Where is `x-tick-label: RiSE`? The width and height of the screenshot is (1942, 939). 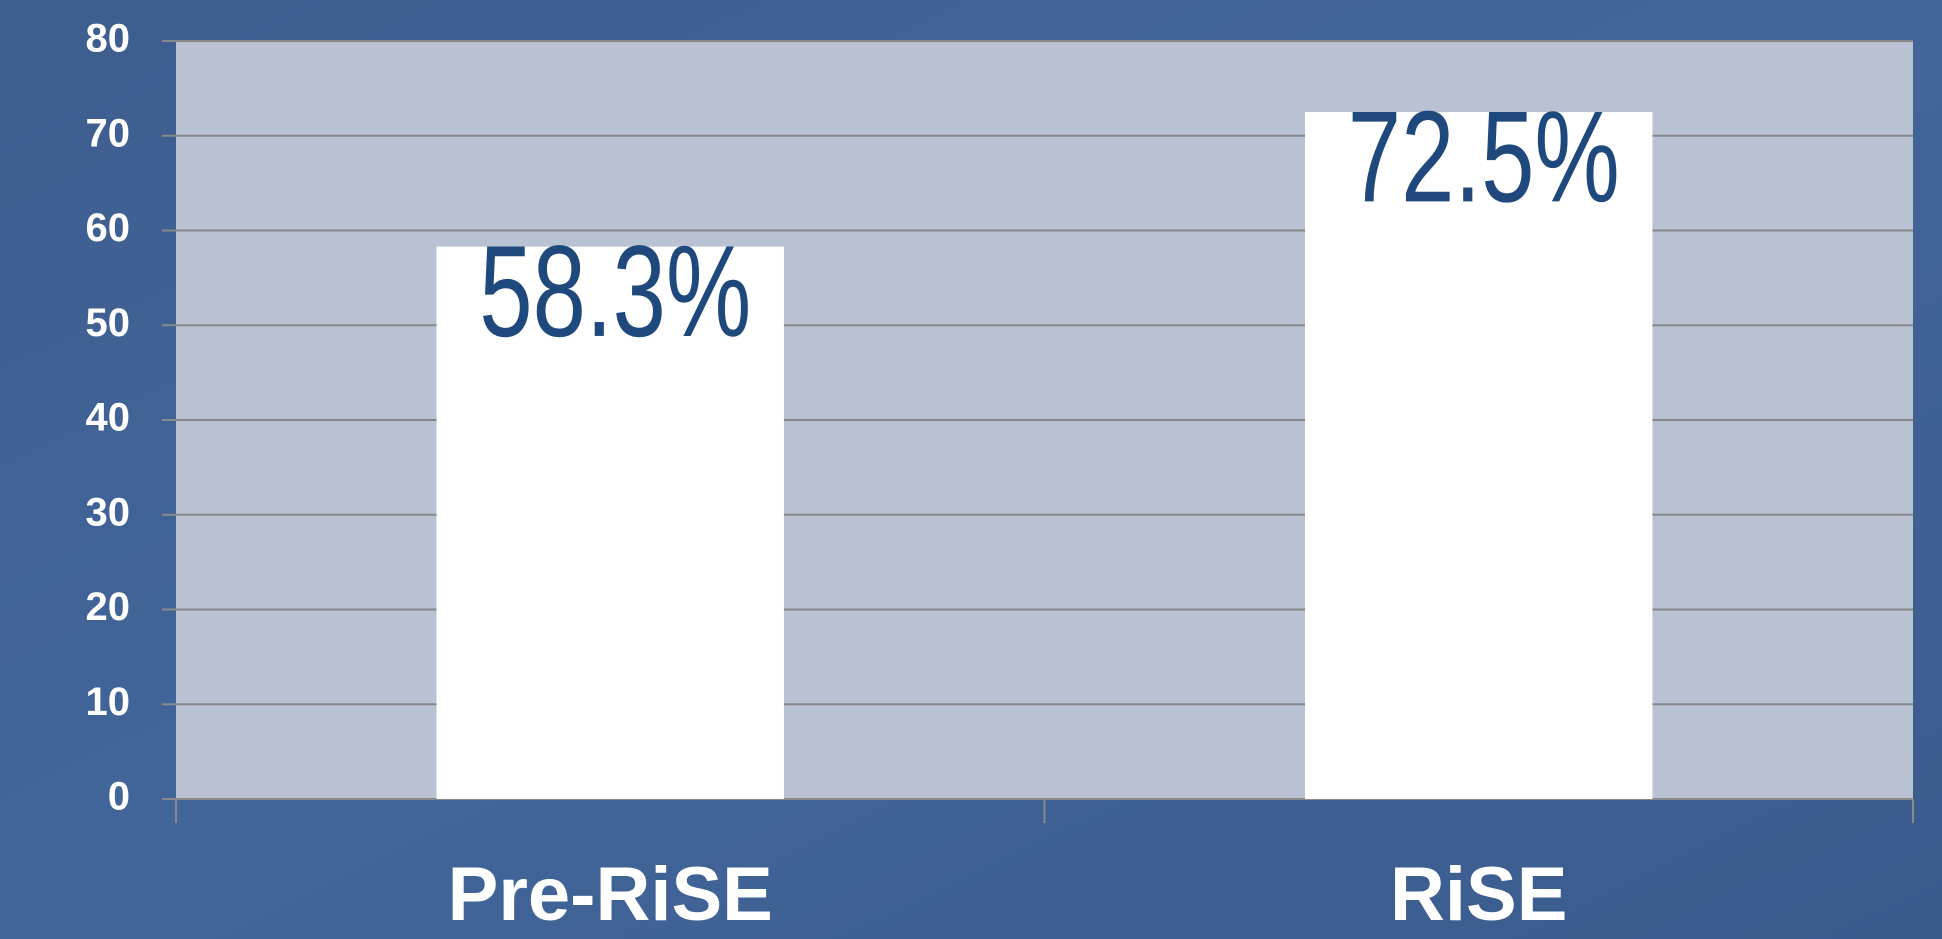 x-tick-label: RiSE is located at coordinates (1478, 894).